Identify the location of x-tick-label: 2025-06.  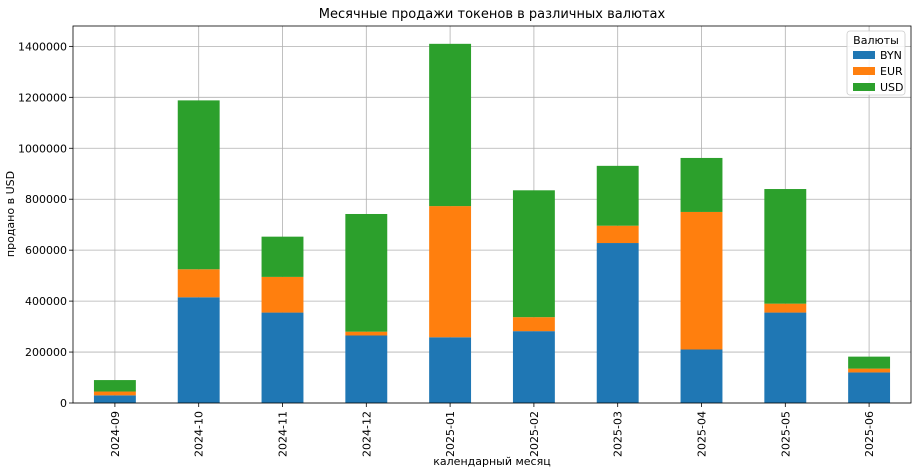
(869, 434).